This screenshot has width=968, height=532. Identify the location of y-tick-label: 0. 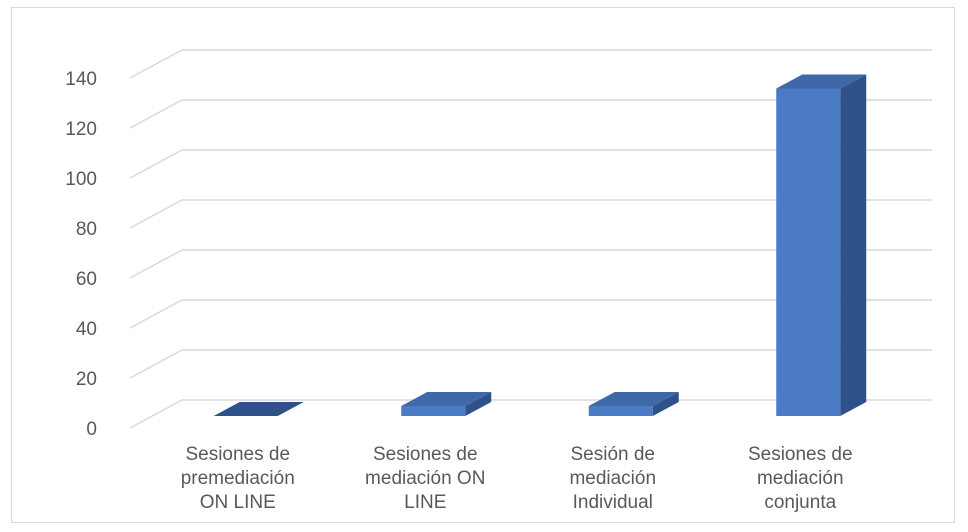
(91, 429).